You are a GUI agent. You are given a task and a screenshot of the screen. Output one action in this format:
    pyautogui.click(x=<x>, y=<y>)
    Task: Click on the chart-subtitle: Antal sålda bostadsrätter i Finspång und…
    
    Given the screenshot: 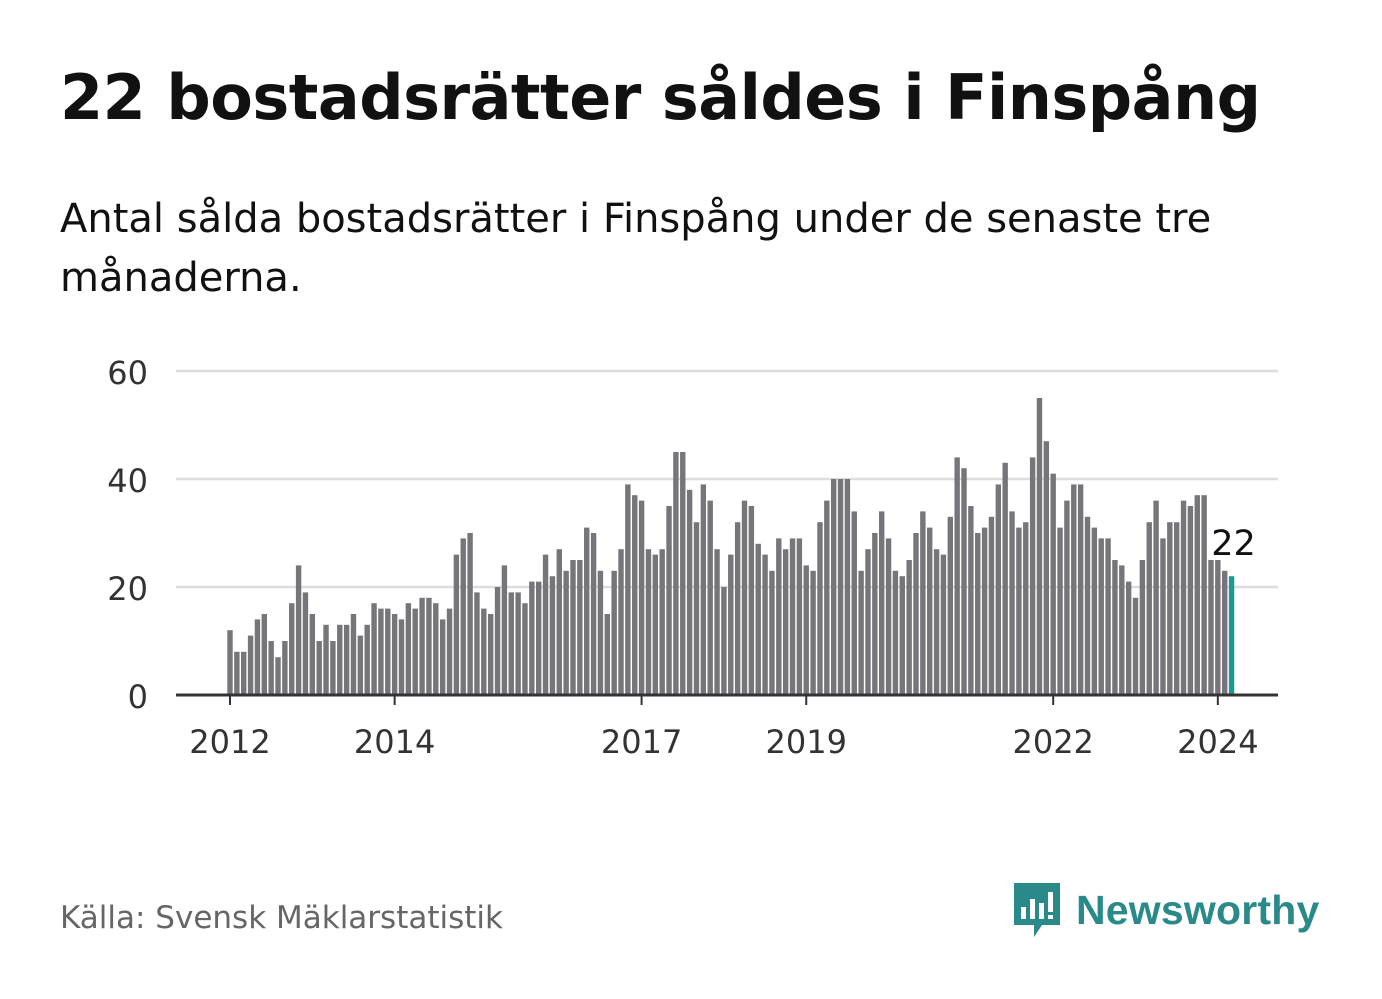 What is the action you would take?
    pyautogui.click(x=636, y=248)
    